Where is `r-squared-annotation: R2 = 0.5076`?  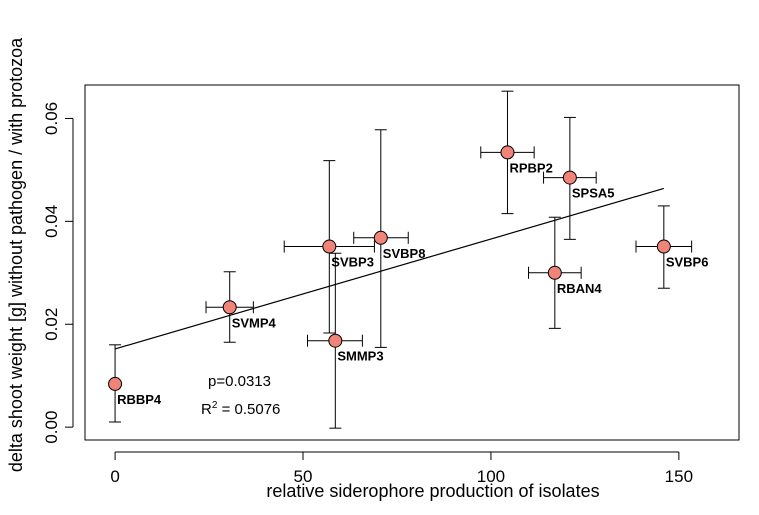
r-squared-annotation: R2 = 0.5076 is located at coordinates (240, 409).